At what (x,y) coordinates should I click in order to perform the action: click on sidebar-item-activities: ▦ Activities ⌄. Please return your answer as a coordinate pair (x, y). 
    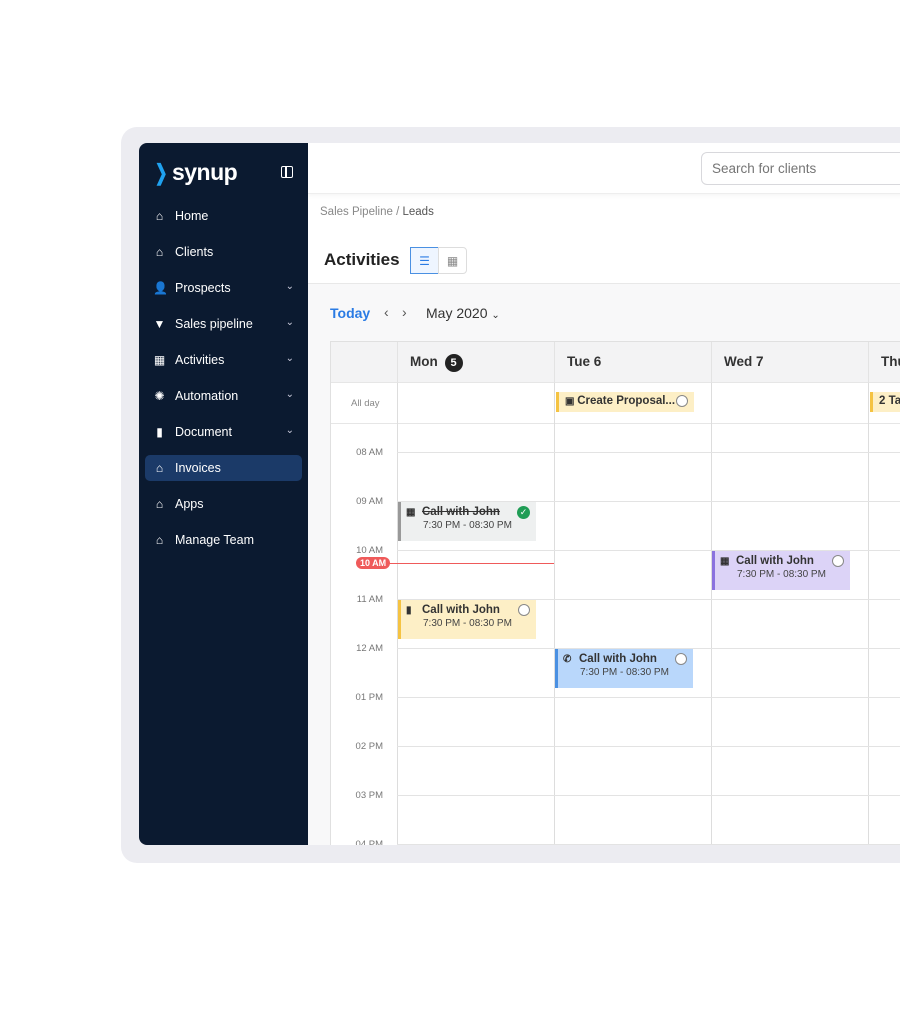
    Looking at the image, I should click on (223, 360).